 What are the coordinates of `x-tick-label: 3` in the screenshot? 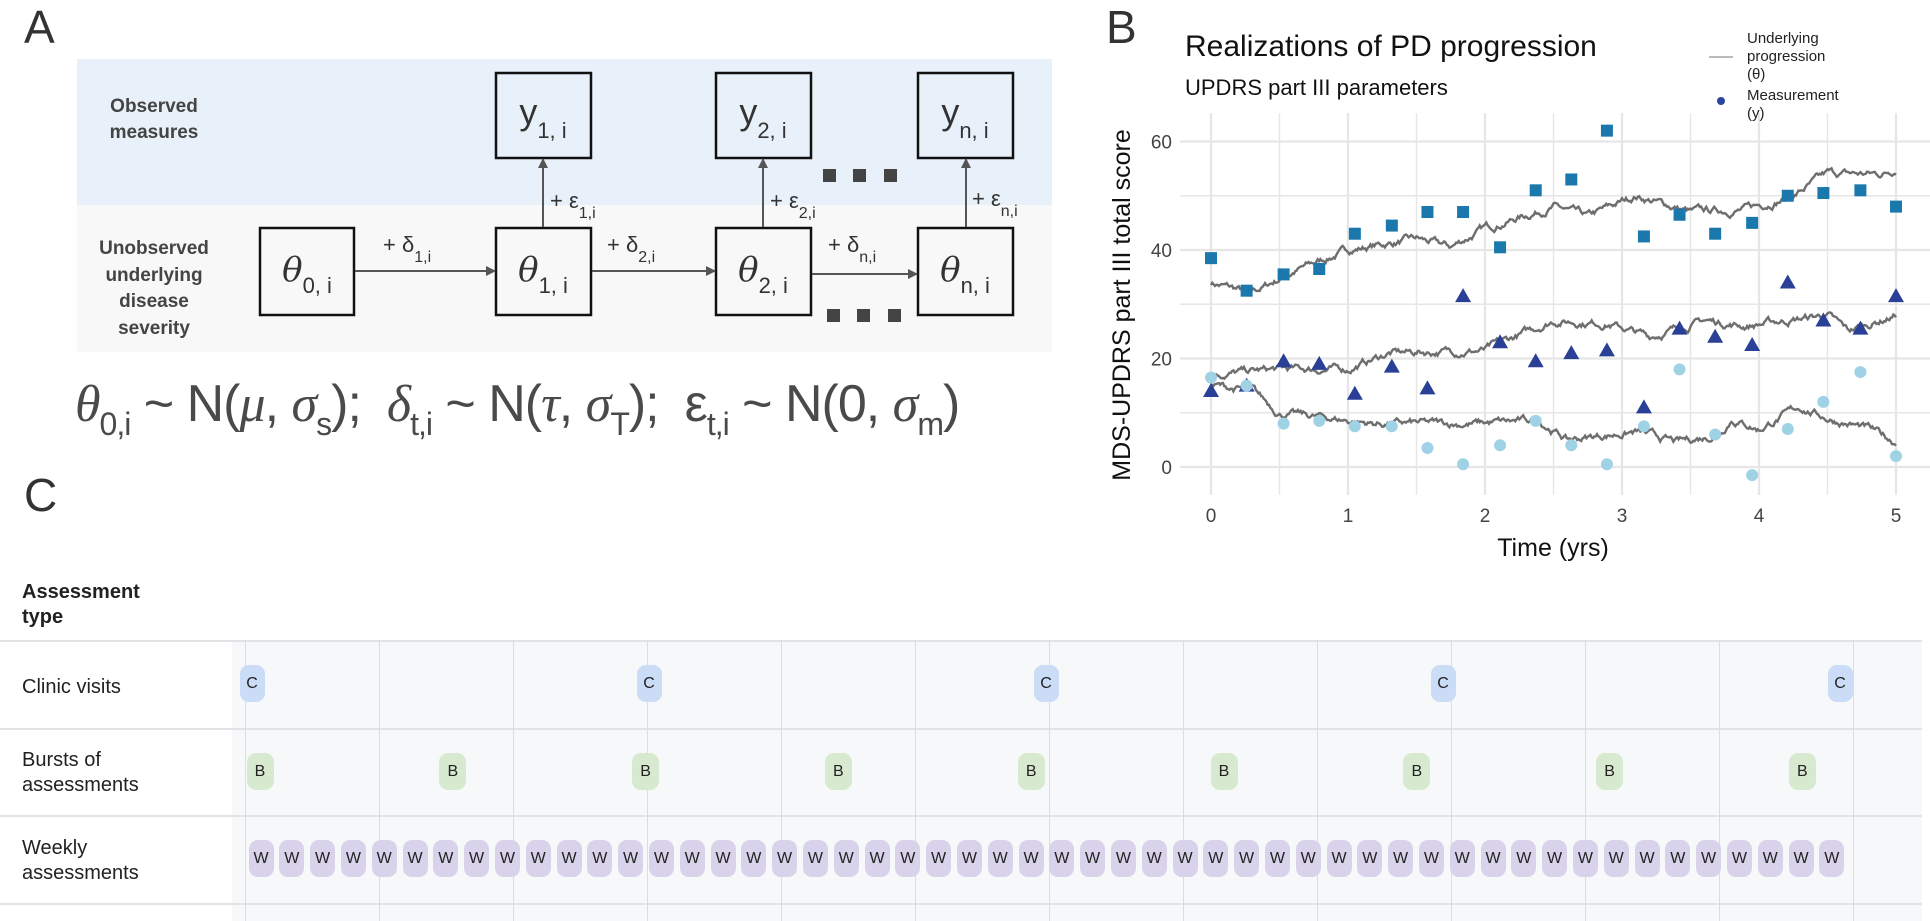 It's located at (1622, 516).